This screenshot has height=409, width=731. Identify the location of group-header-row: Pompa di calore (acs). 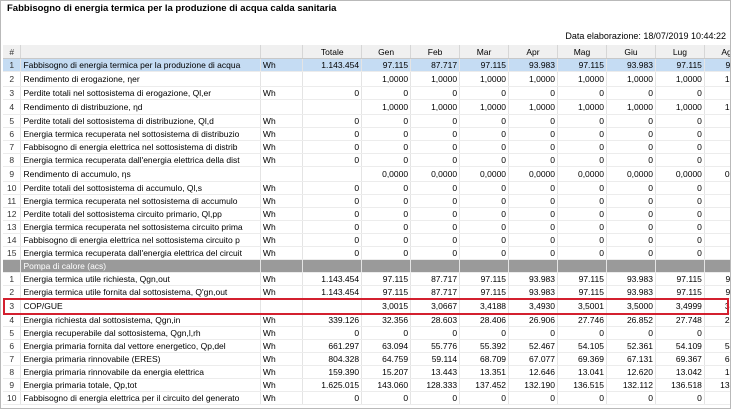
(366, 266).